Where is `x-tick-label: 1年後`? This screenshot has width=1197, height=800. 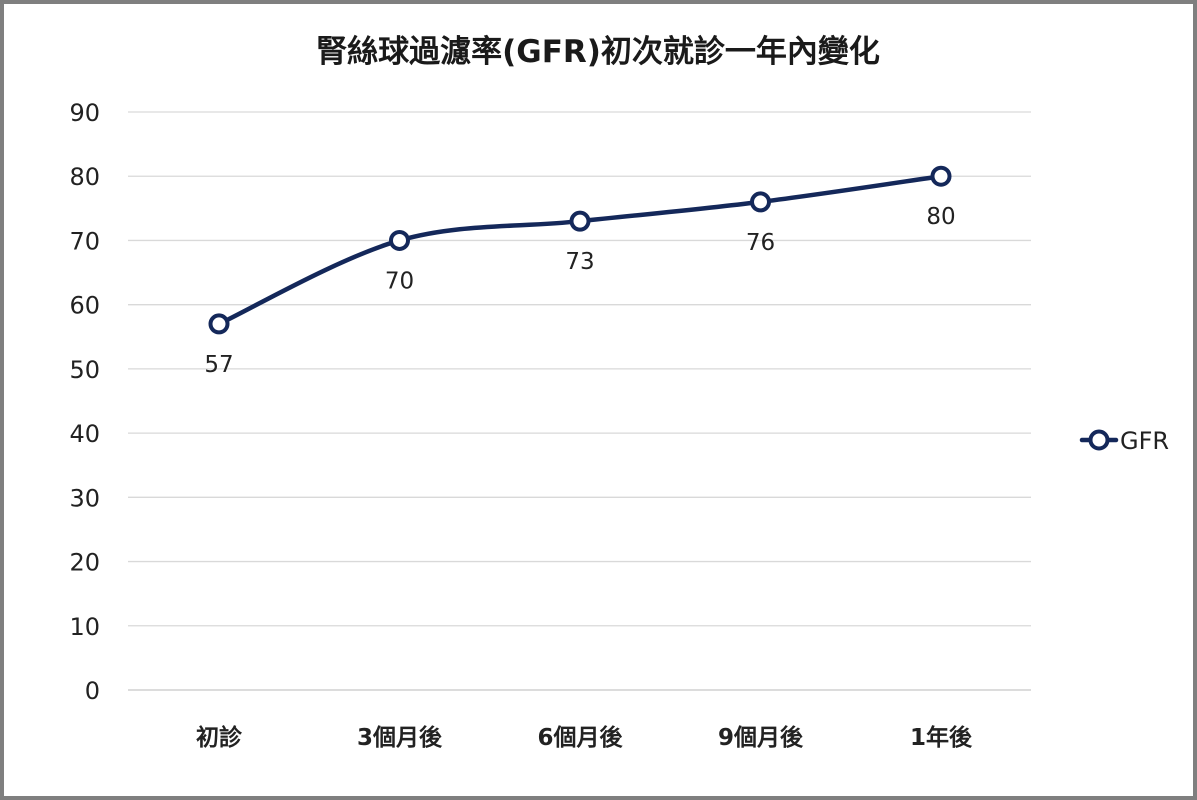
x-tick-label: 1年後 is located at coordinates (941, 737).